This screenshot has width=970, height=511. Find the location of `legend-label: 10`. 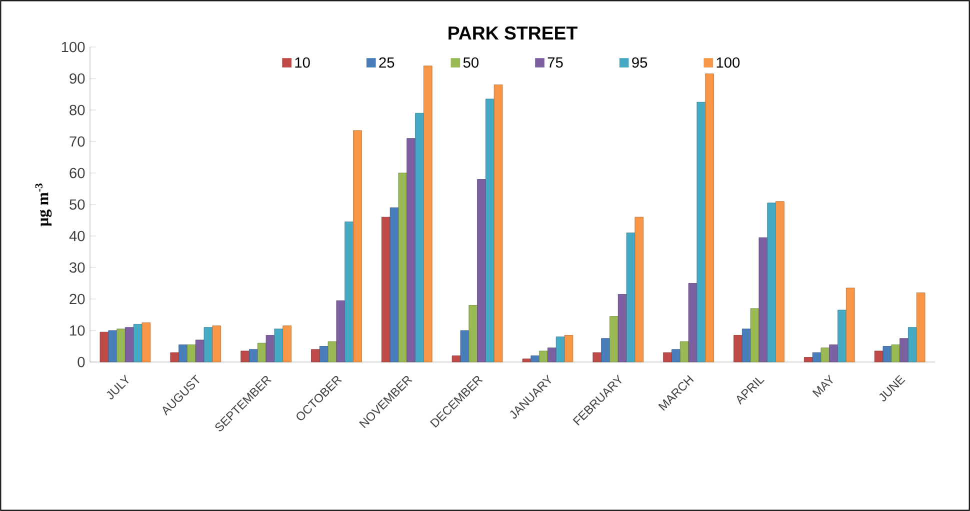

legend-label: 10 is located at coordinates (302, 62).